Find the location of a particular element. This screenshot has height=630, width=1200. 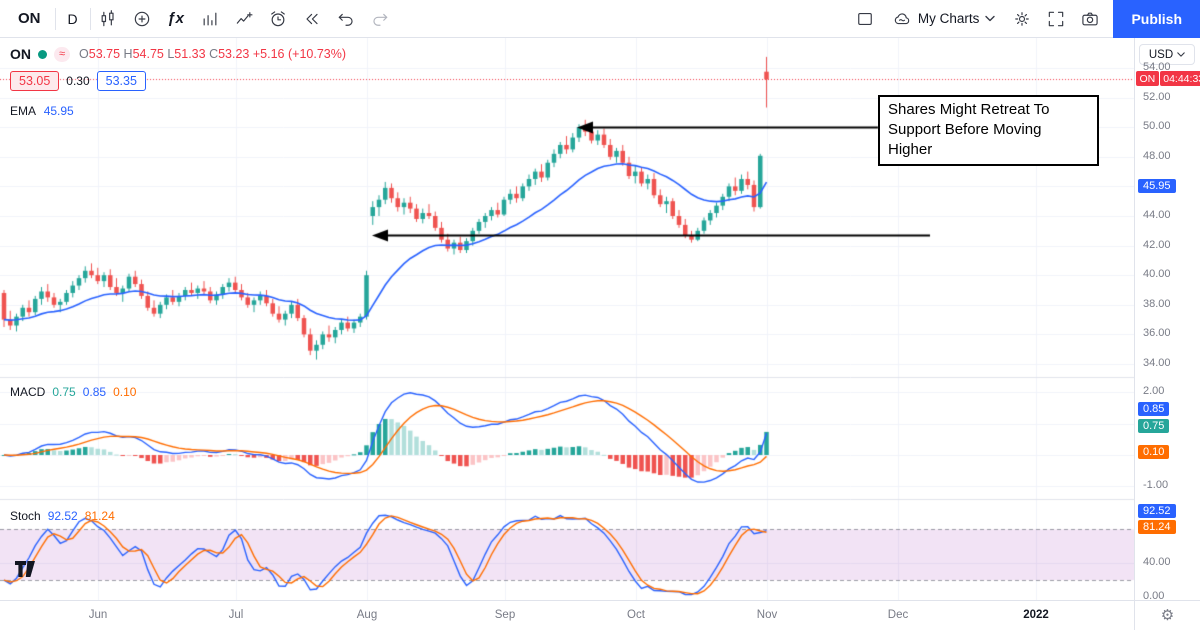

ema-label: EMA is located at coordinates (23, 111).